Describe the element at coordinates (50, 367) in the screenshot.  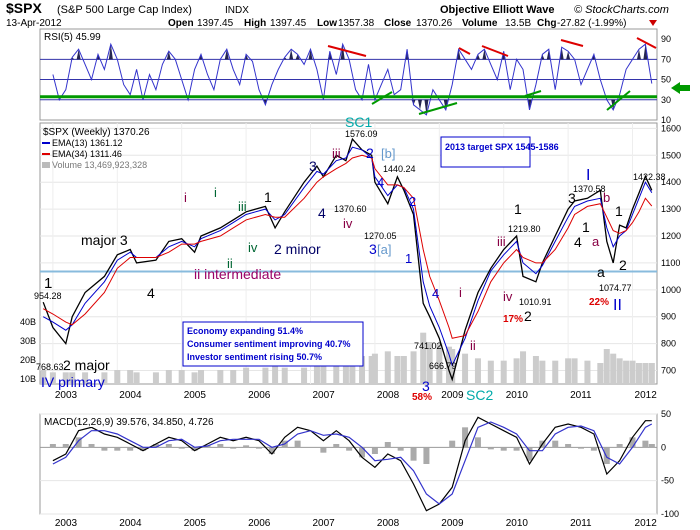
I see `price-label: 768.63` at that location.